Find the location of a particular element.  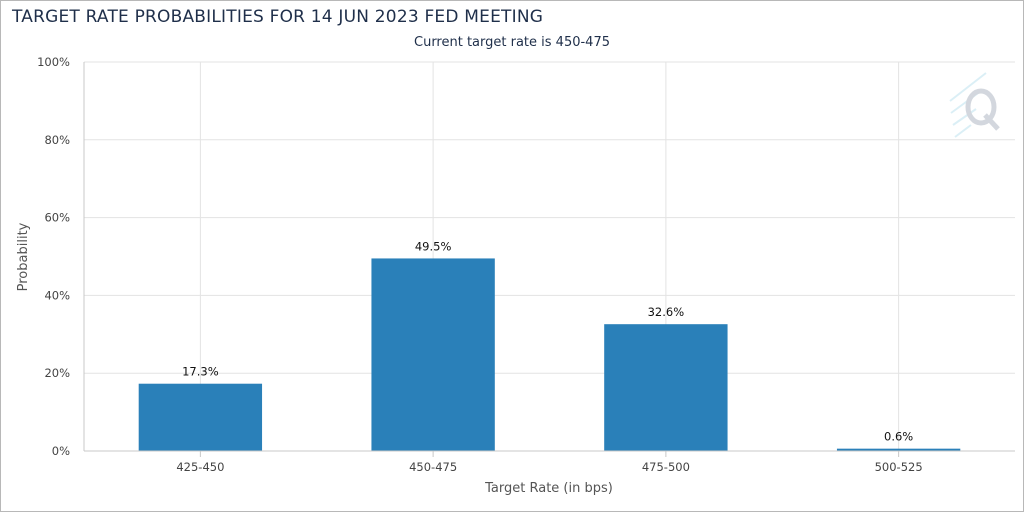

x-axis-title: Target Rate (in bps) is located at coordinates (548, 488).